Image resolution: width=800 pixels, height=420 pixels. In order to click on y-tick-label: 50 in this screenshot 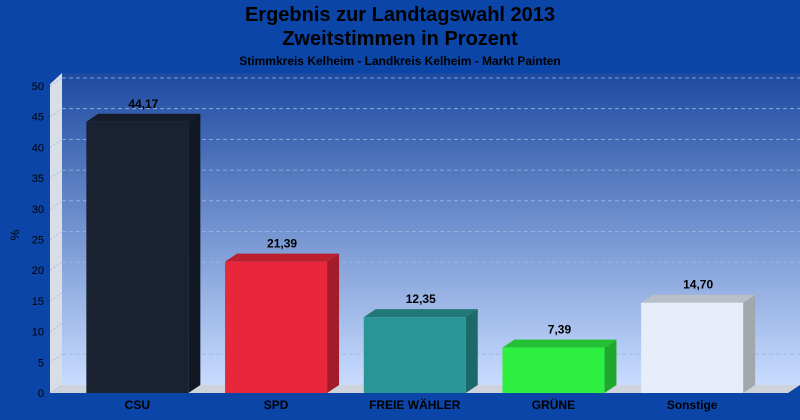, I will do `click(38, 87)`.